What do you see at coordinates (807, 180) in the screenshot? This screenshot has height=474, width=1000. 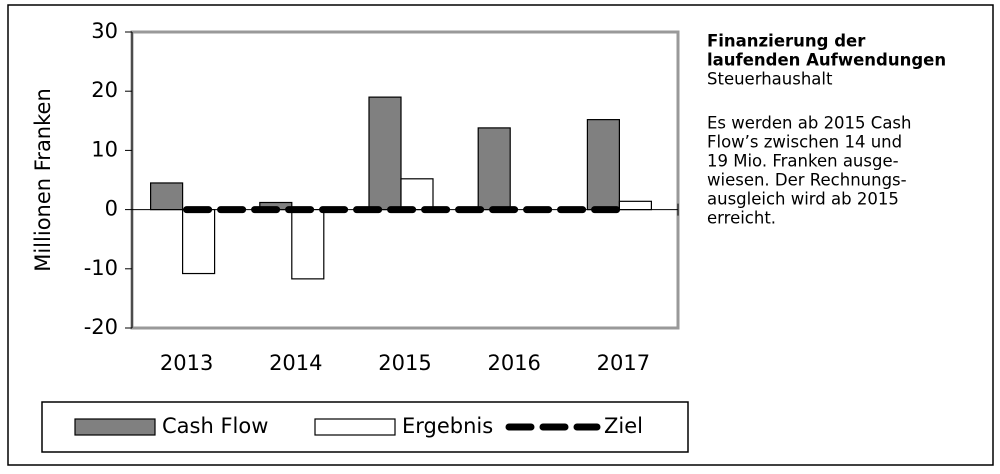 I see `side-annotation: wiesen. Der Rechnungs-` at bounding box center [807, 180].